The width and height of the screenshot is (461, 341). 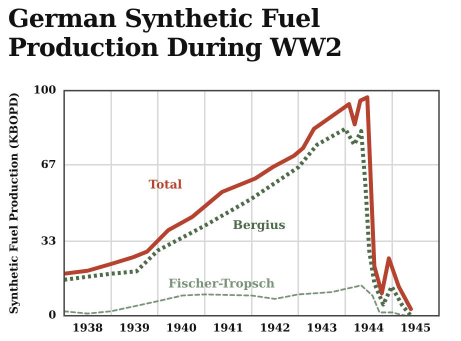 What do you see at coordinates (368, 327) in the screenshot?
I see `x-tick-label: 1944` at bounding box center [368, 327].